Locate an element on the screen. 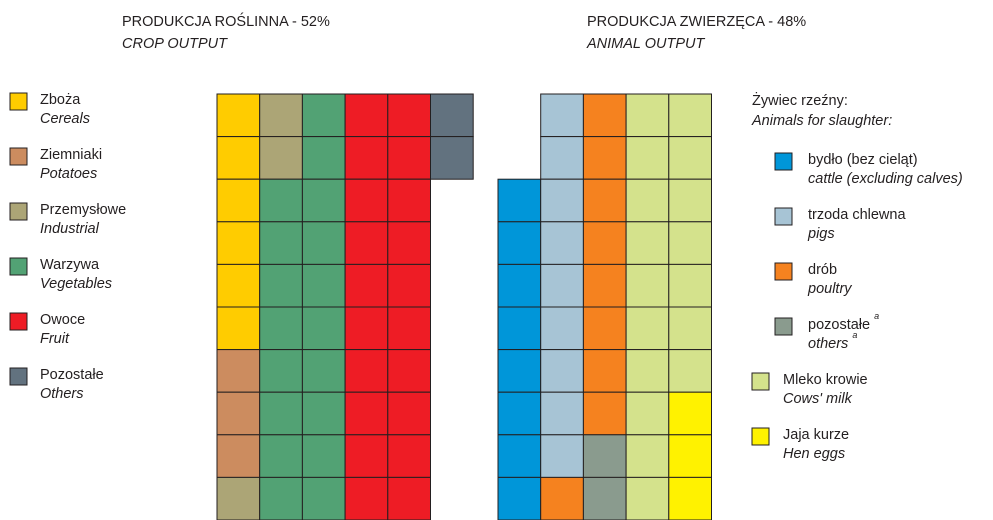 The height and width of the screenshot is (520, 993). legend-label-en-text: others is located at coordinates (828, 344).